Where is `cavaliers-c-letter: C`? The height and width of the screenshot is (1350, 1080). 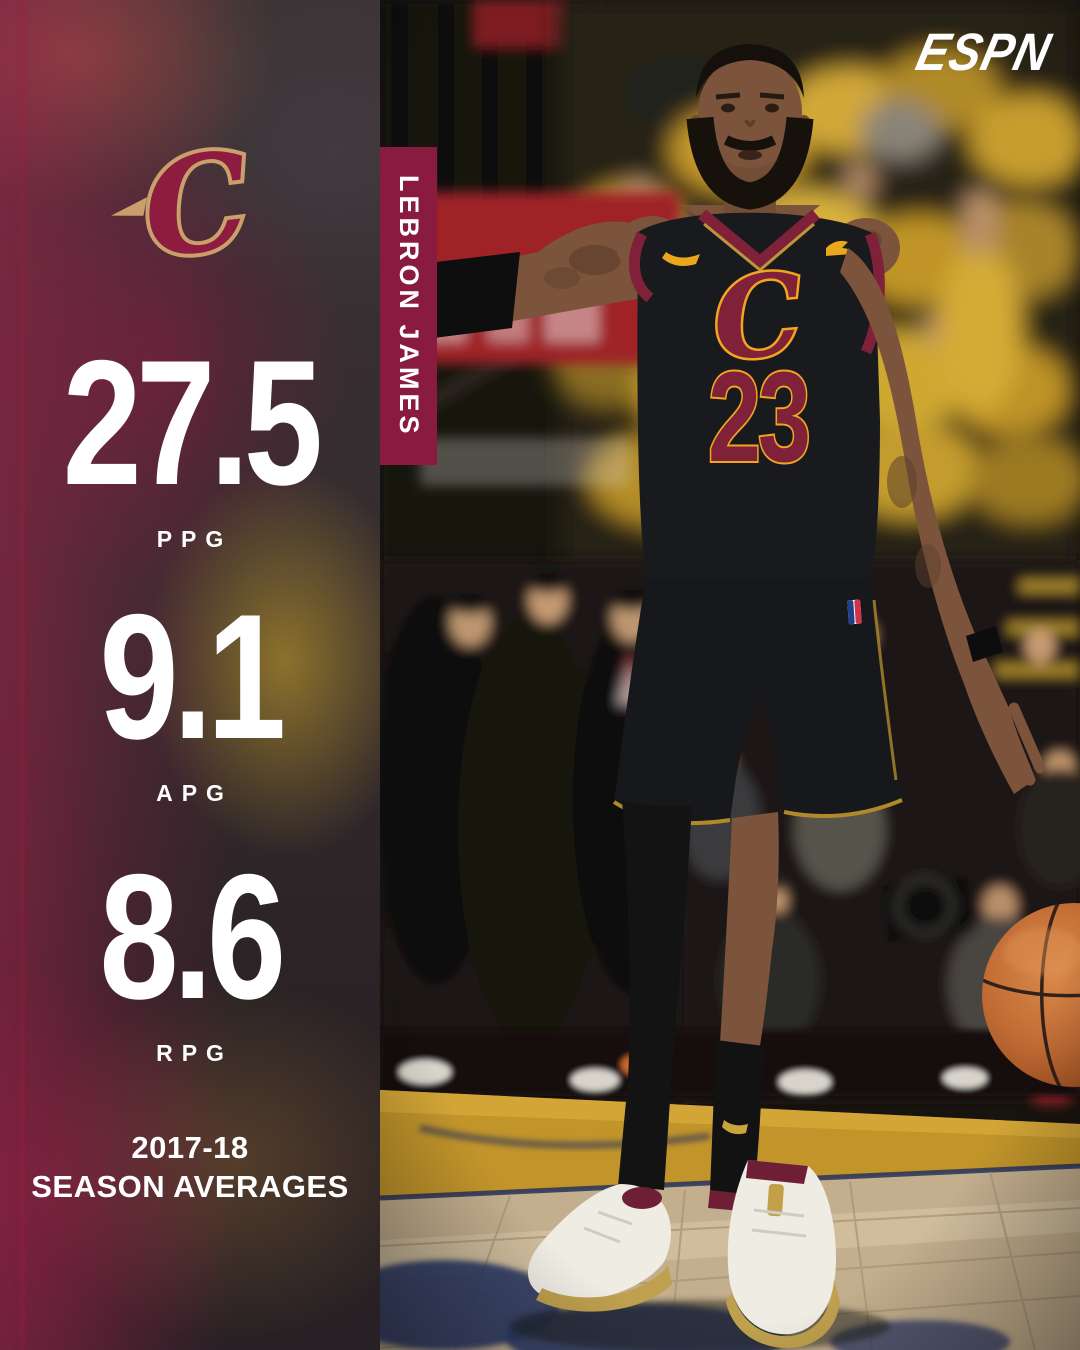
cavaliers-c-letter: C is located at coordinates (196, 210).